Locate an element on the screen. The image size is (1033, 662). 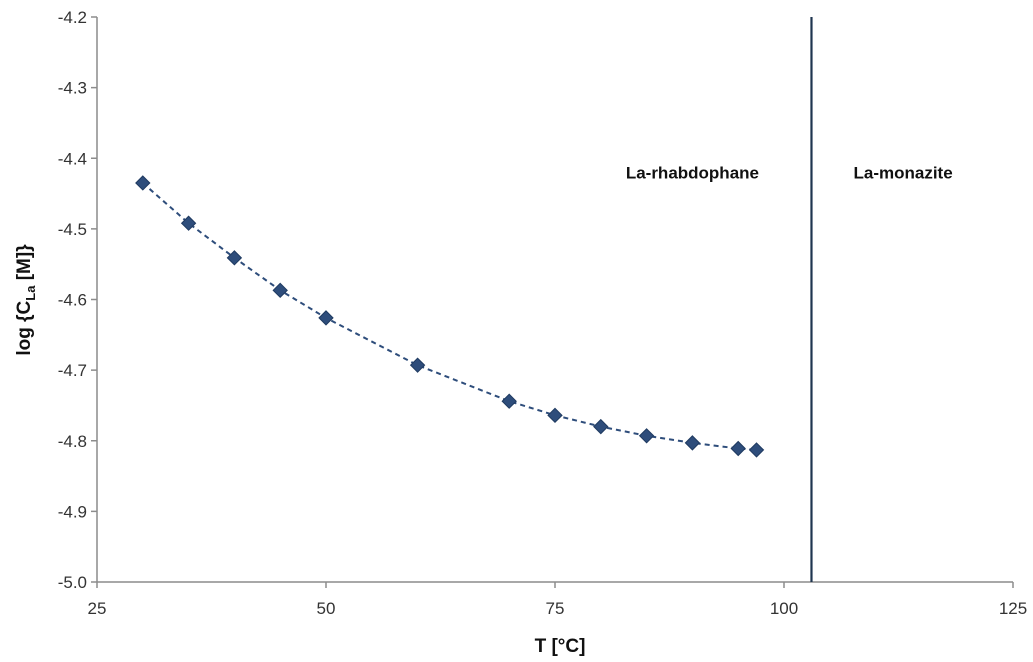
y-axis-title-subscript: La is located at coordinates (30, 293).